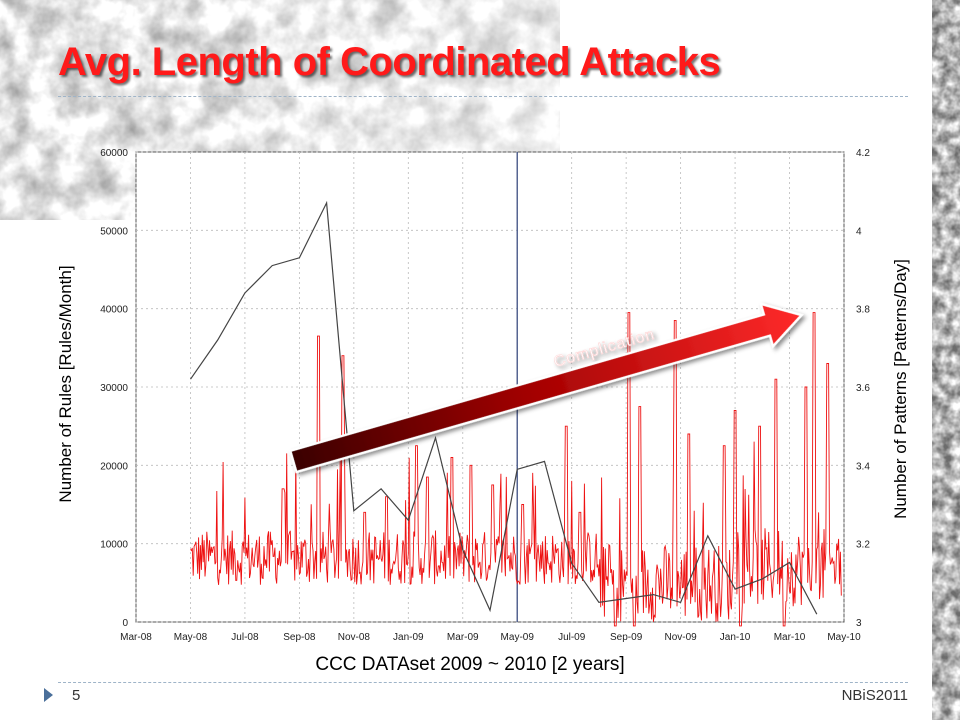 This screenshot has height=720, width=960. Describe the element at coordinates (48, 695) in the screenshot. I see `footer-arrow-icon` at that location.